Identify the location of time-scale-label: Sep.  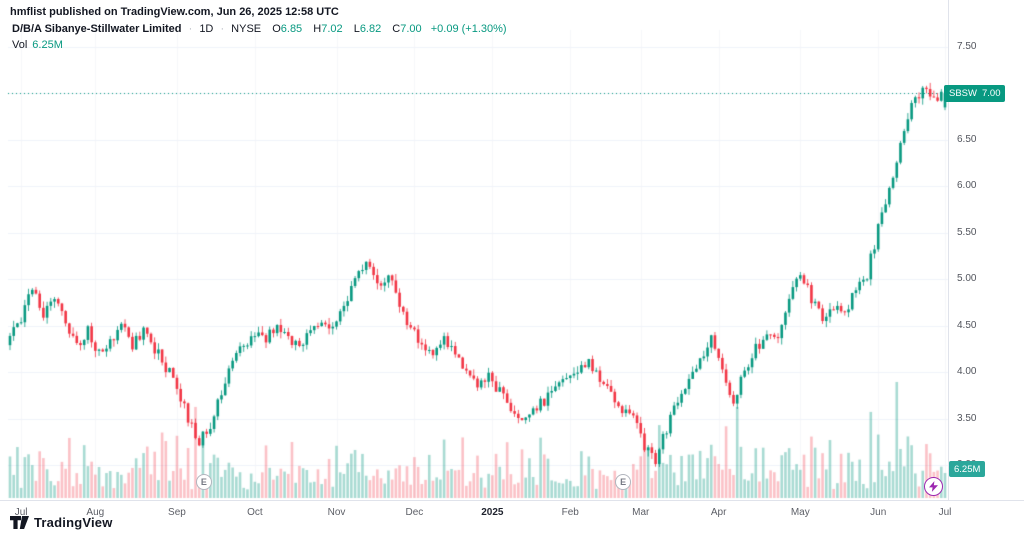
(177, 512).